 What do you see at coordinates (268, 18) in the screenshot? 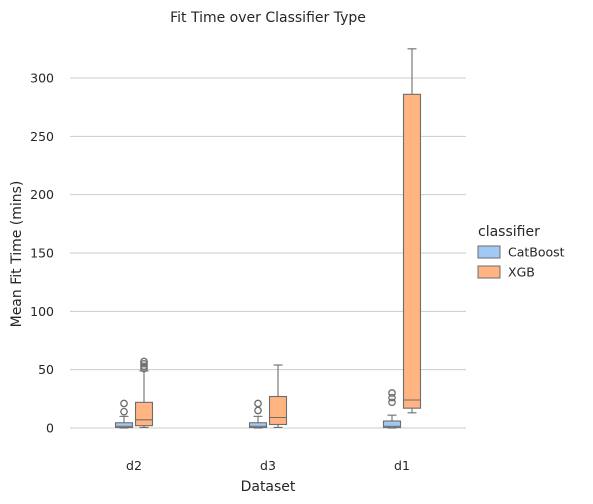
I see `chart-title: Fit Time over Classifier Type` at bounding box center [268, 18].